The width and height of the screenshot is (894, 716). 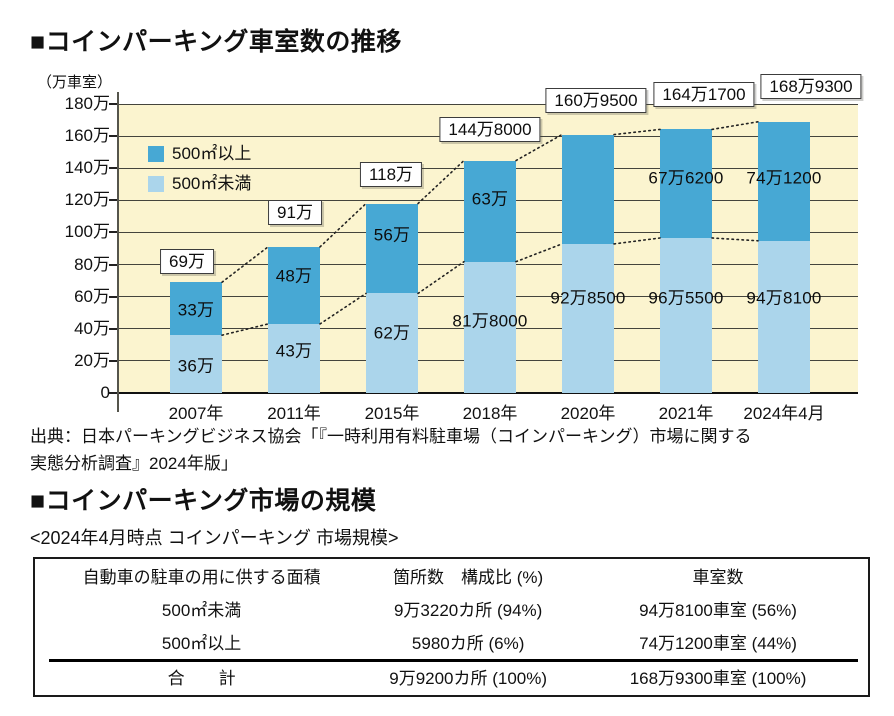 What do you see at coordinates (92, 360) in the screenshot?
I see `y-tick-label: 20万` at bounding box center [92, 360].